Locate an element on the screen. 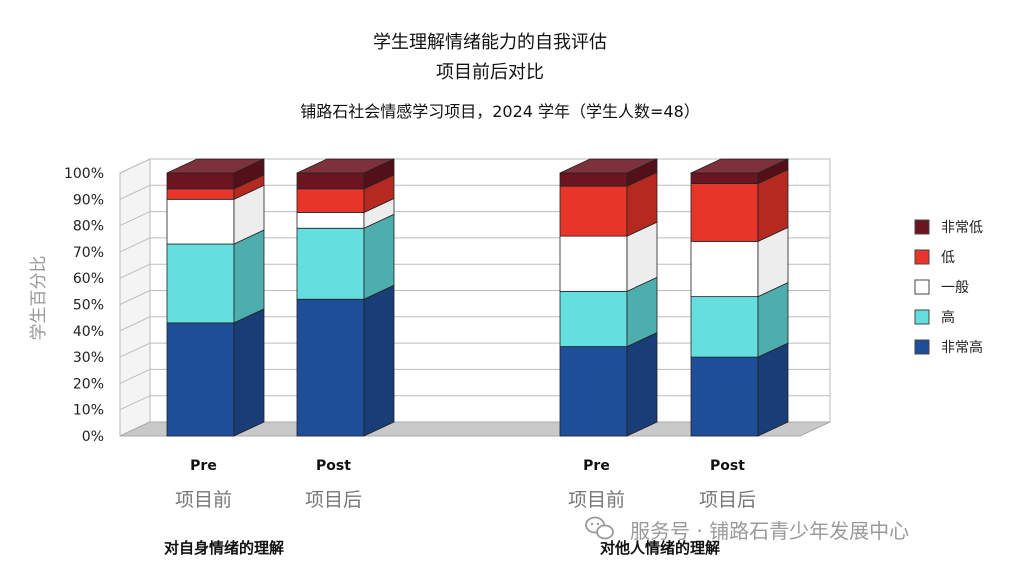 Image resolution: width=1024 pixels, height=577 pixels. y-axis-ticks: 0% 10% 20% 30% 40% 50% 60% 70% 80% 90% 100% is located at coordinates (84, 305).